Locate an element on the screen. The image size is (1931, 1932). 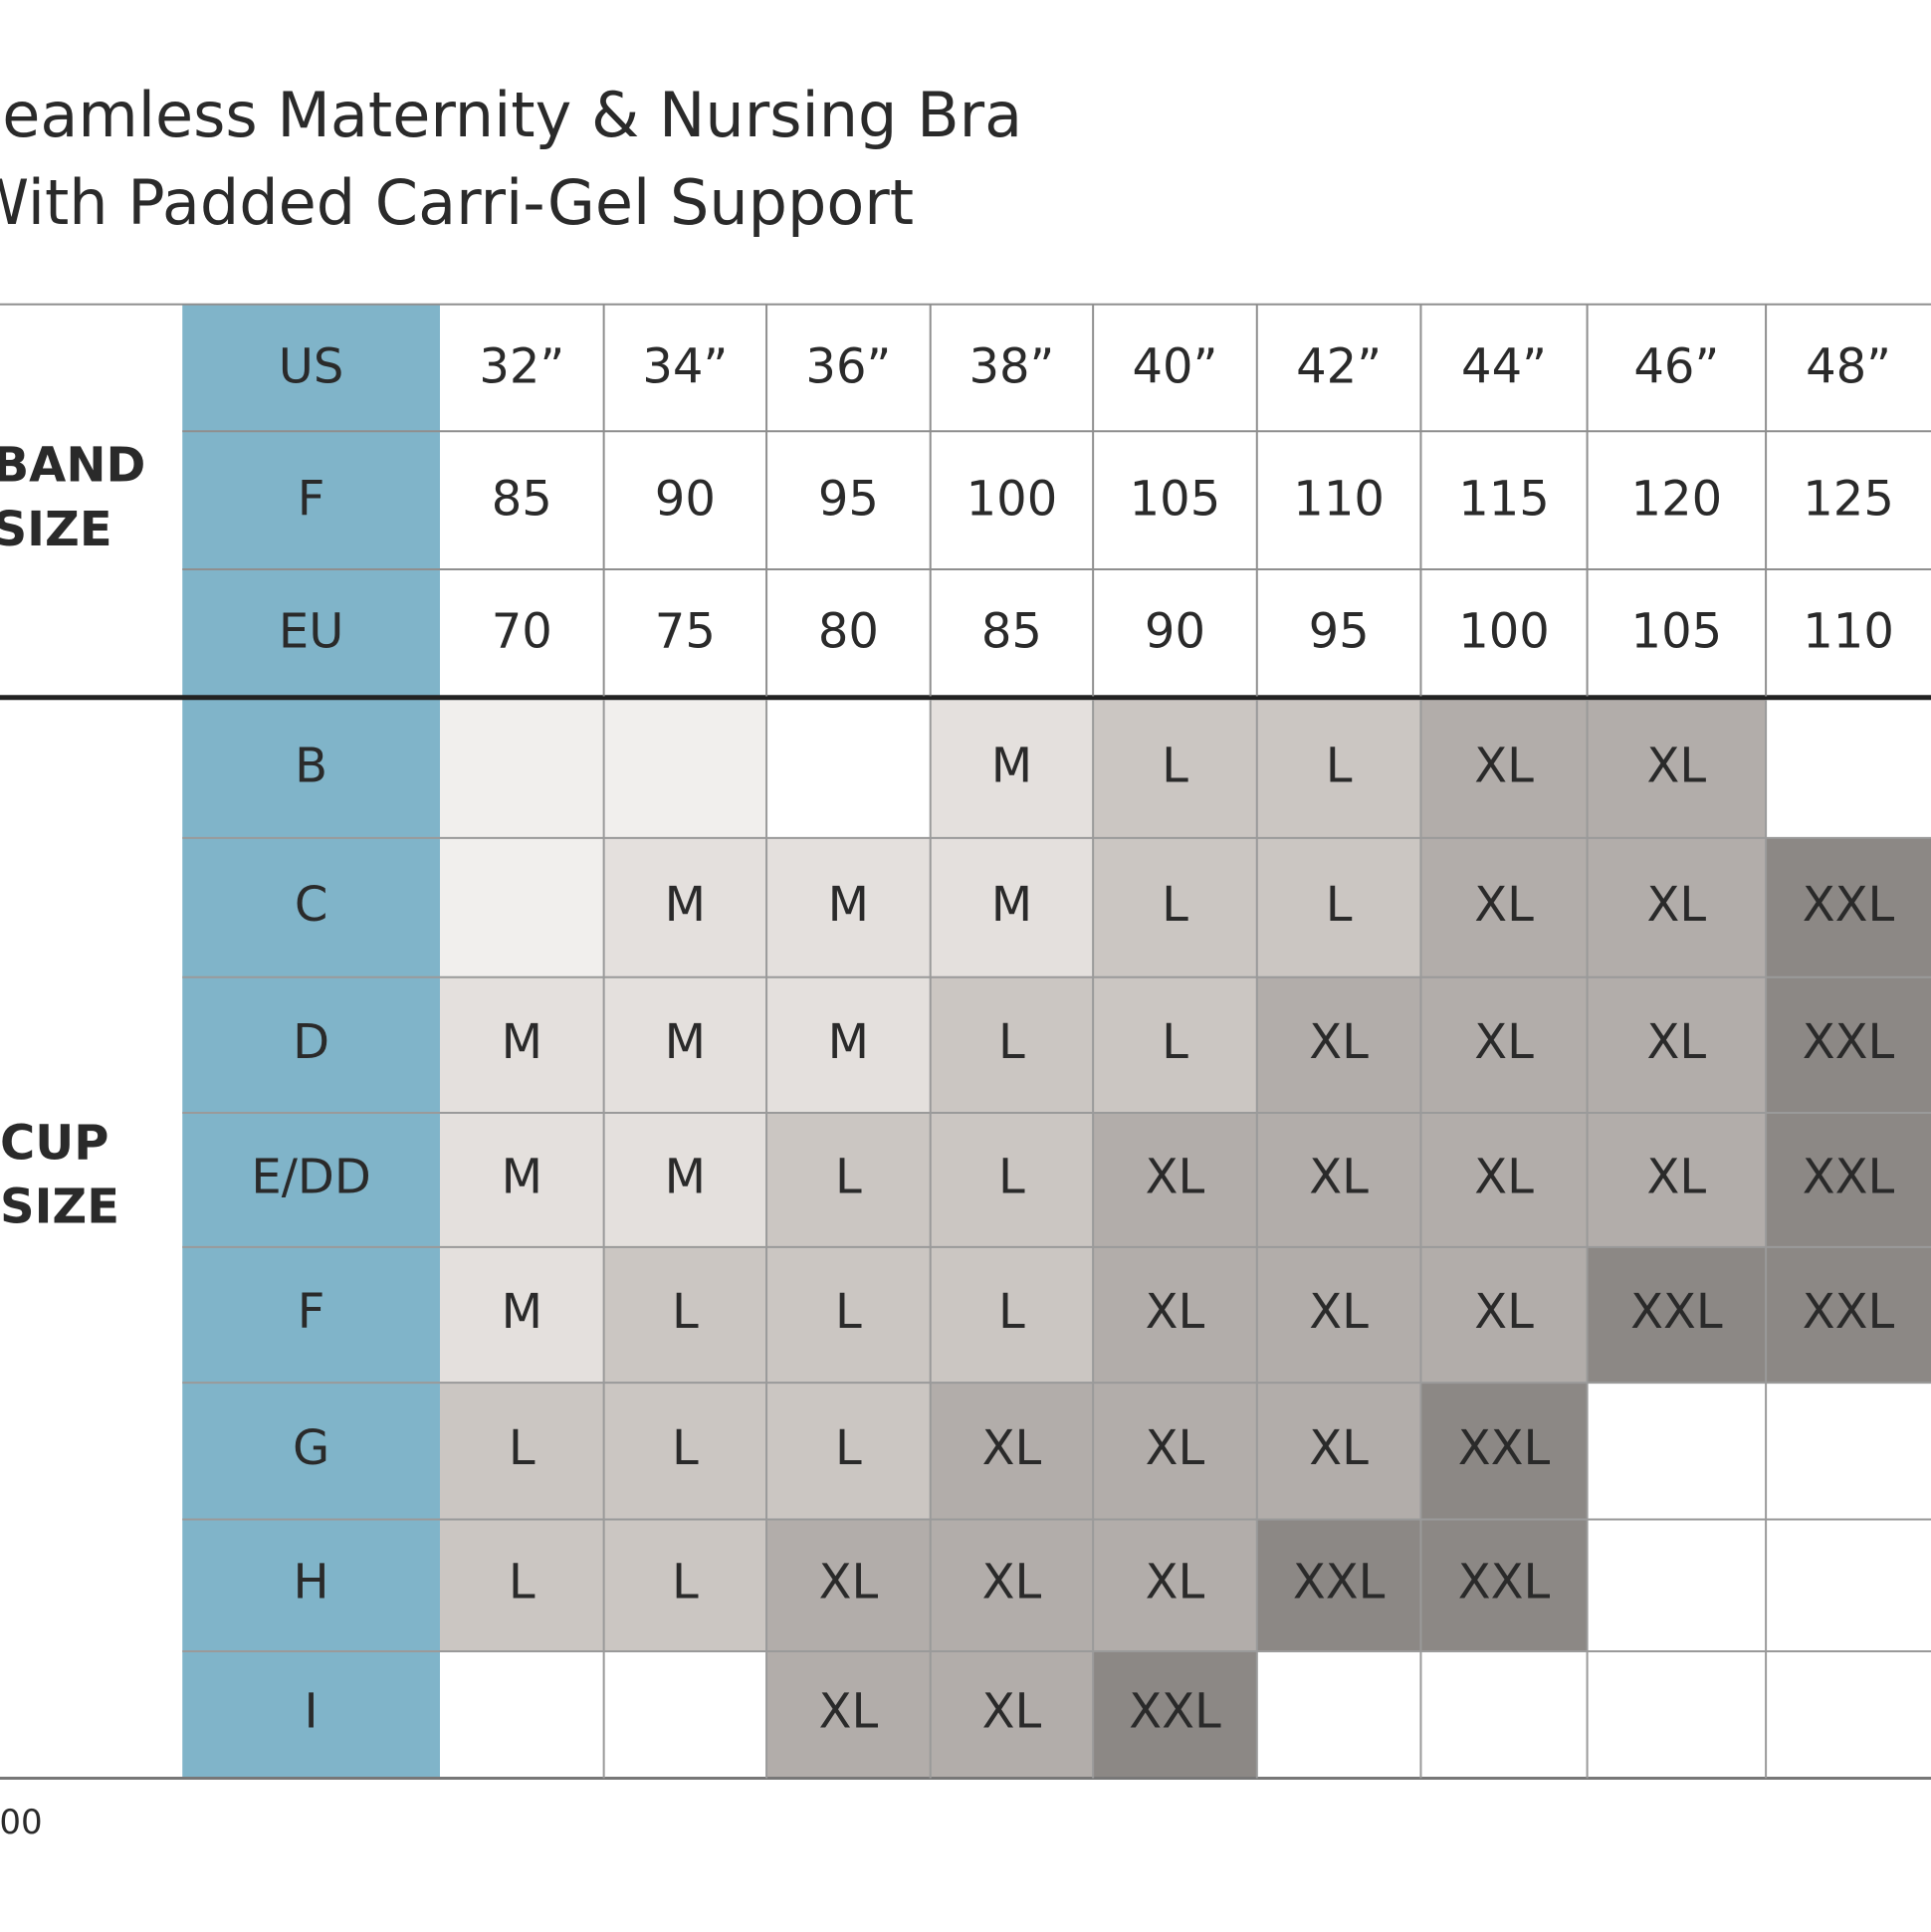
row-header: I is located at coordinates (312, 1712).